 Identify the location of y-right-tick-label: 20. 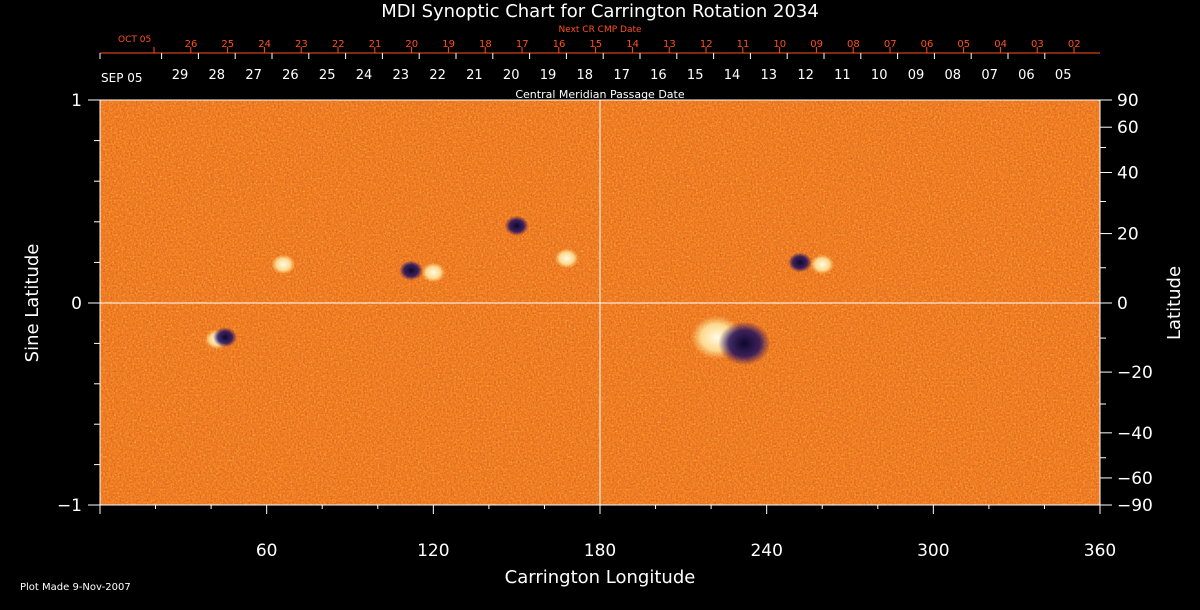
(1128, 235).